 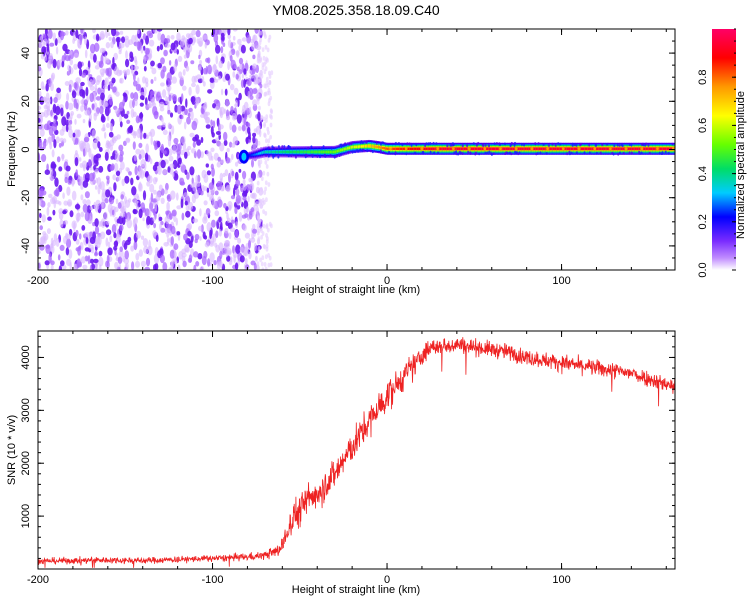 What do you see at coordinates (213, 580) in the screenshot?
I see `x-tick-label: -100` at bounding box center [213, 580].